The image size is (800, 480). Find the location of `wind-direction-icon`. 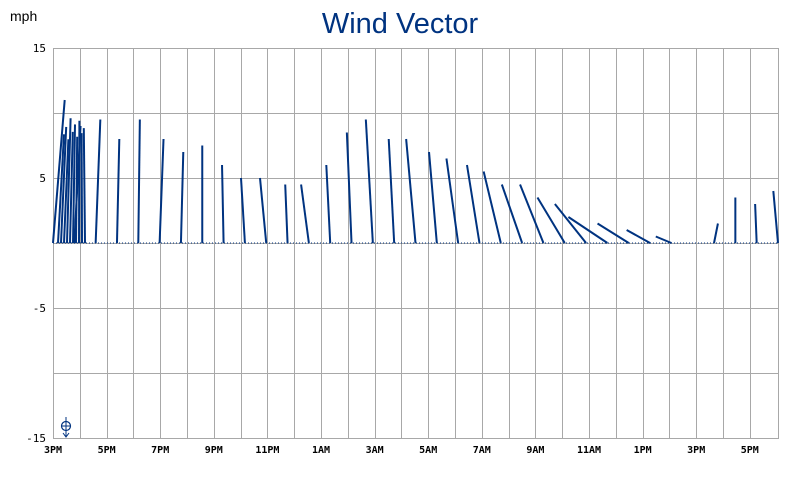

wind-direction-icon is located at coordinates (66, 427).